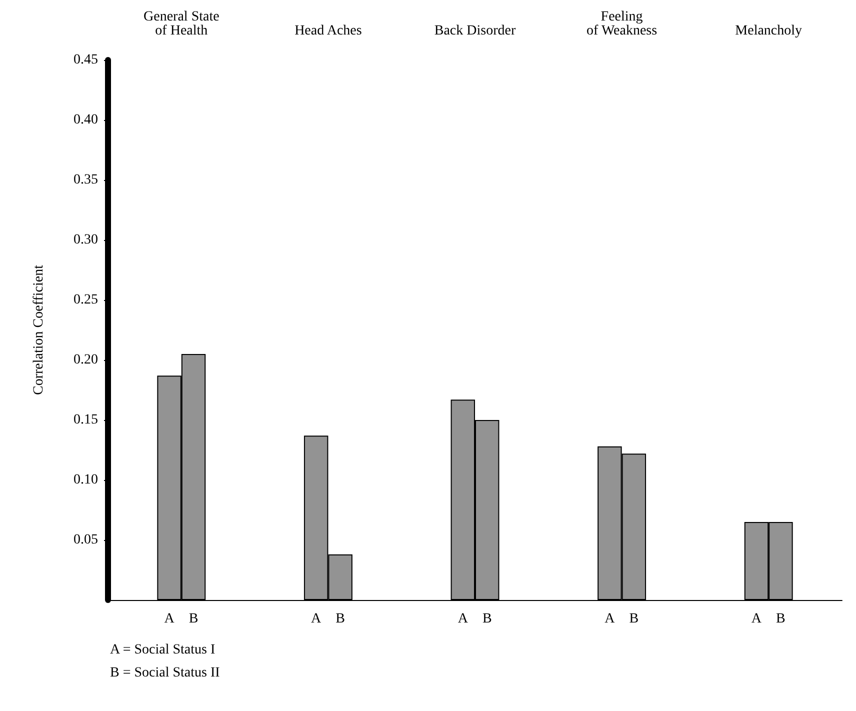  What do you see at coordinates (39, 329) in the screenshot?
I see `y-axis-title: Correlation Coefficient` at bounding box center [39, 329].